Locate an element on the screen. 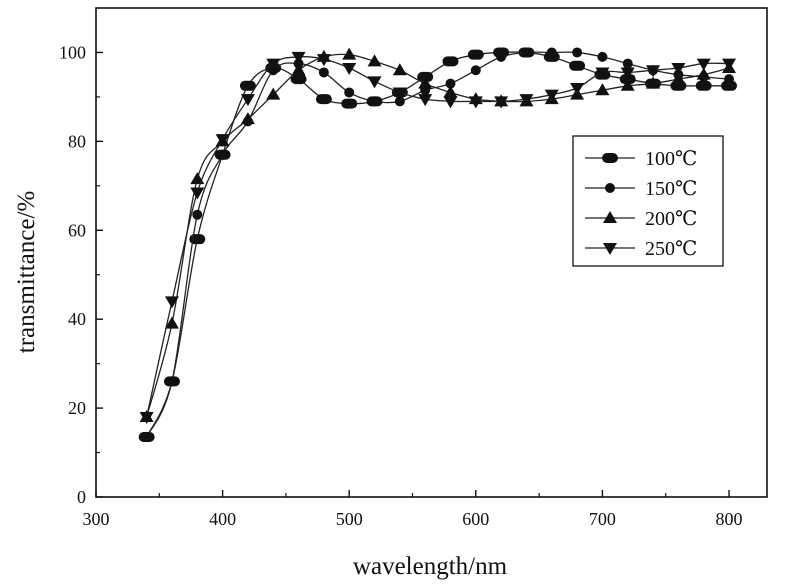 Image resolution: width=785 pixels, height=584 pixels. x-tick-label-800: 800 is located at coordinates (729, 519).